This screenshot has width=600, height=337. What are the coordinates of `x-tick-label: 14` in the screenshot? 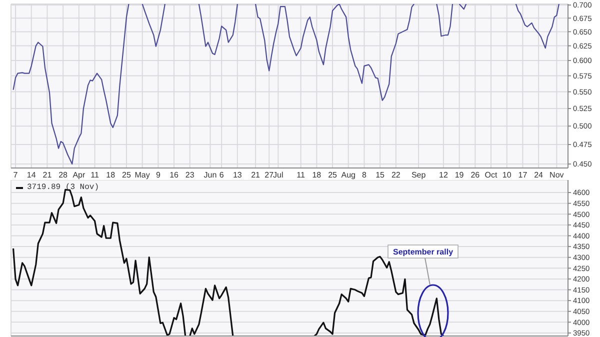 It's located at (31, 175).